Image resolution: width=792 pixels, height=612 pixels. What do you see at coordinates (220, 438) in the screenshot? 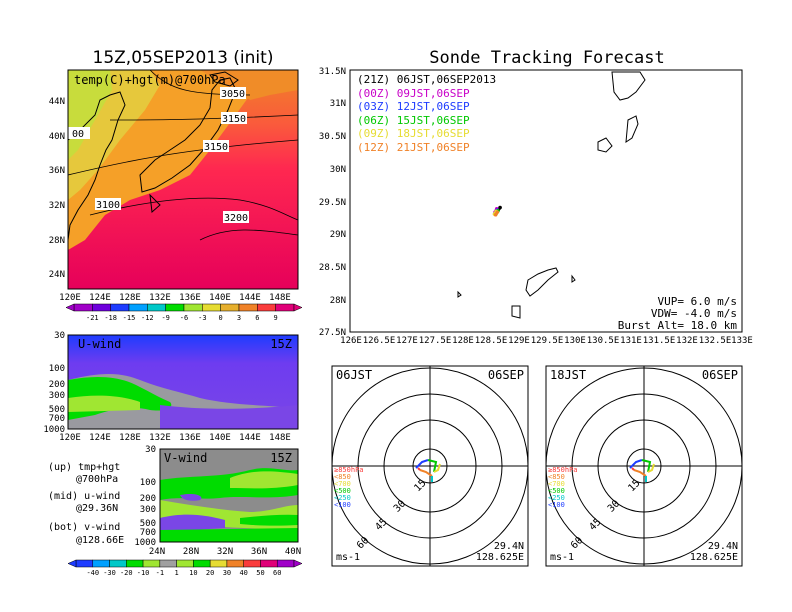
I see `svg-text: 140E` at bounding box center [220, 438].